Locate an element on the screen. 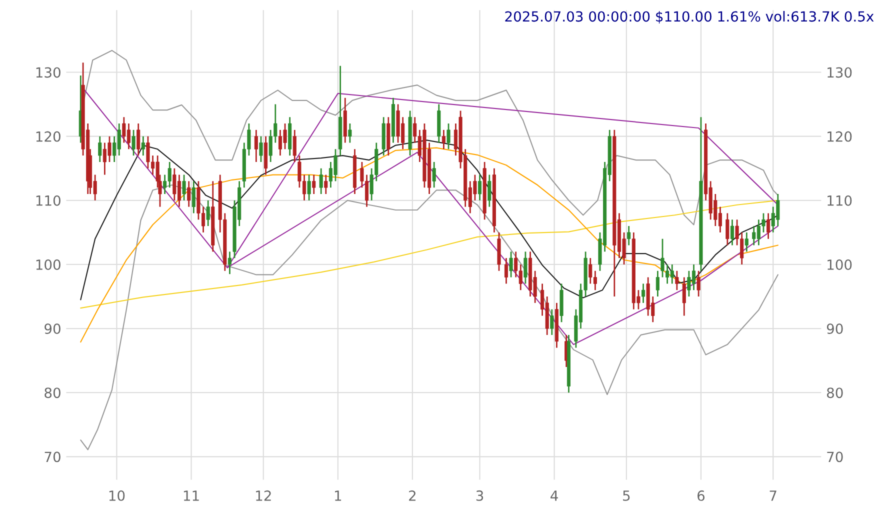 Image resolution: width=883 pixels, height=505 pixels. y-tick-label: 70 is located at coordinates (52, 457).